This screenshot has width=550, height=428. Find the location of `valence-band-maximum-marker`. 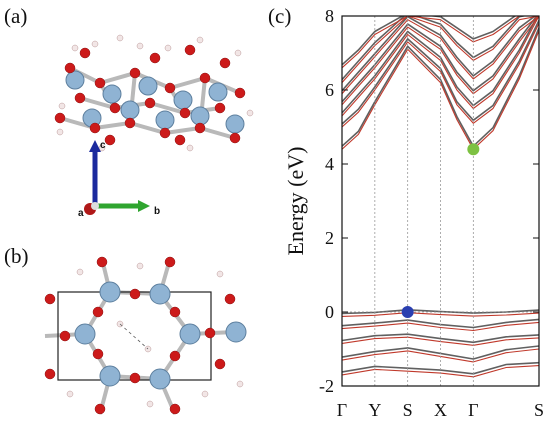

valence-band-maximum-marker is located at coordinates (407, 312).